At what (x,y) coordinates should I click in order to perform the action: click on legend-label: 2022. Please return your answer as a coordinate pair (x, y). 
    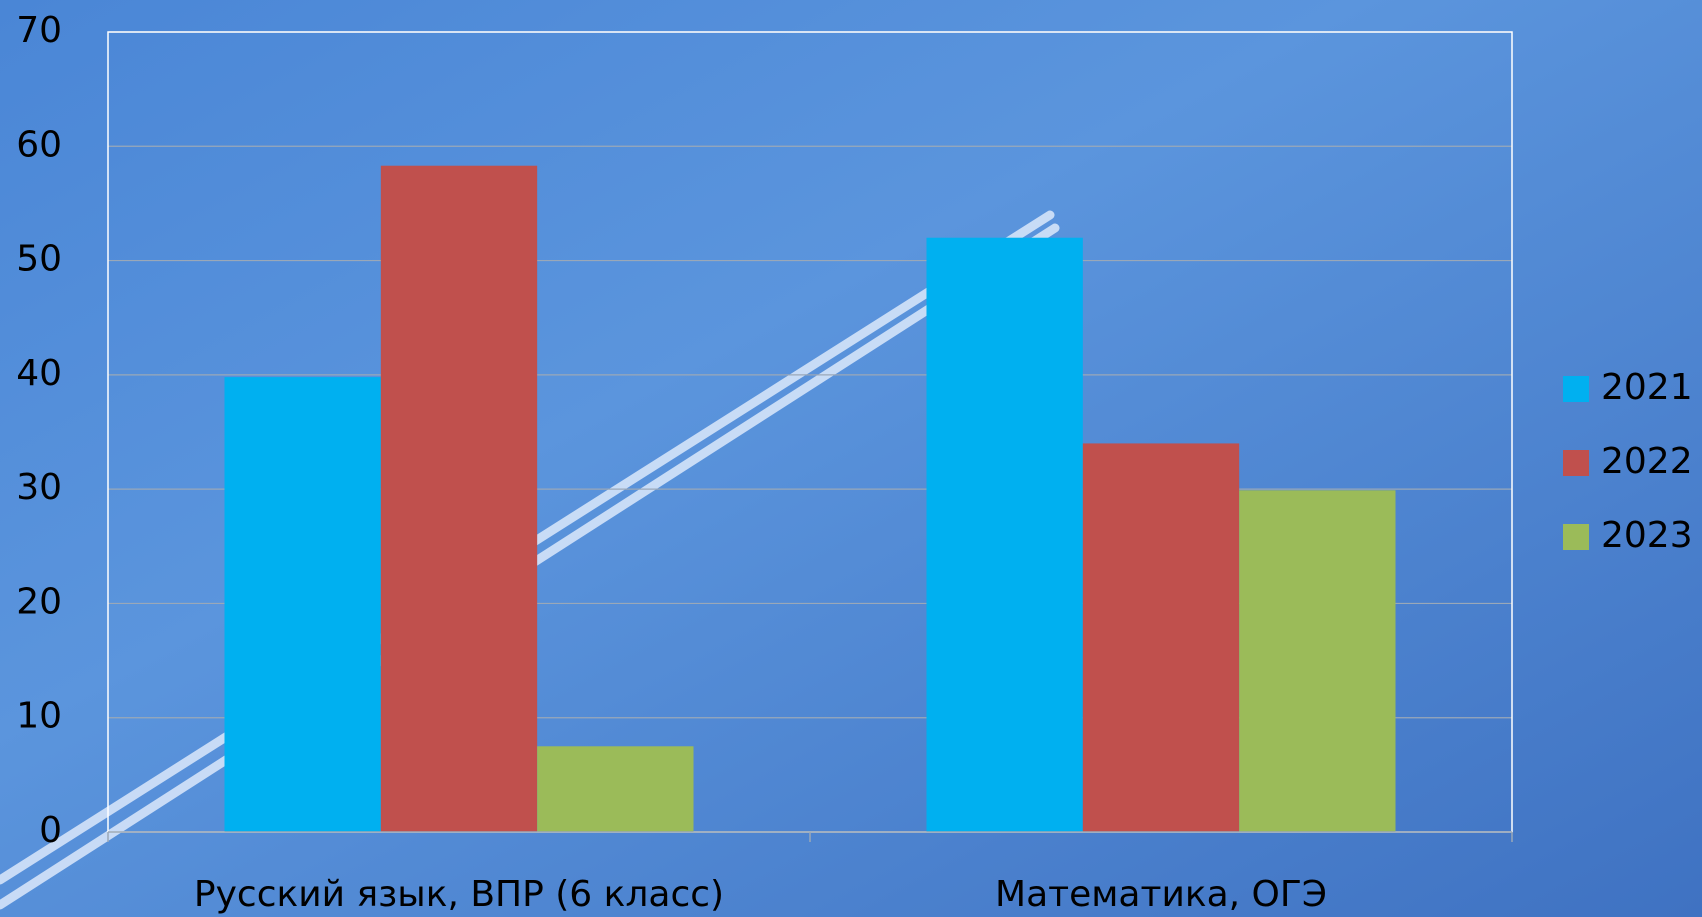
    Looking at the image, I should click on (1647, 461).